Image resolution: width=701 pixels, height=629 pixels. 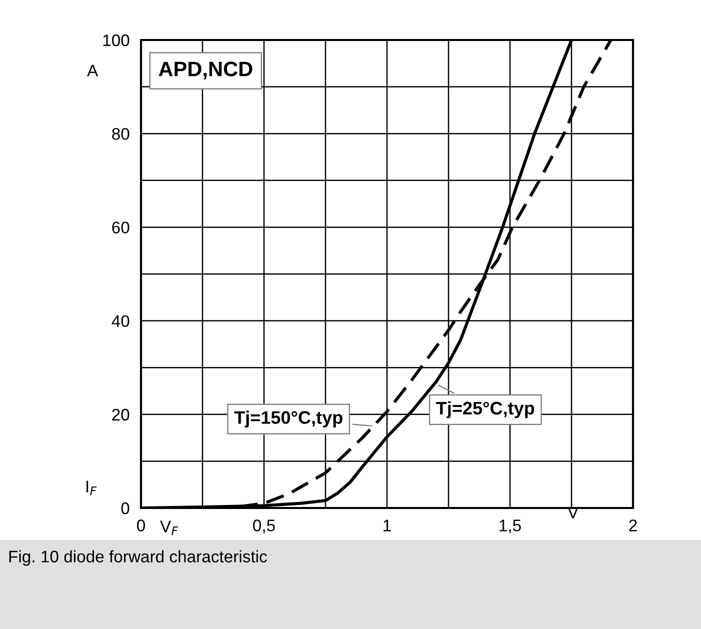 What do you see at coordinates (121, 321) in the screenshot?
I see `y-tick-label: 40` at bounding box center [121, 321].